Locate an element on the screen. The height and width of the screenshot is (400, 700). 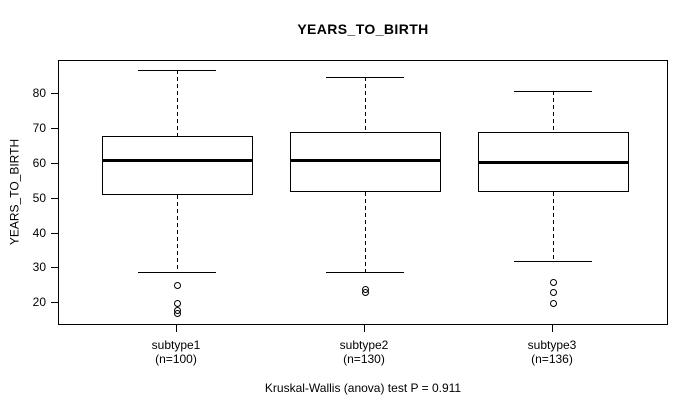
group-label-subtype1: subtype1 (n=100) is located at coordinates (176, 352).